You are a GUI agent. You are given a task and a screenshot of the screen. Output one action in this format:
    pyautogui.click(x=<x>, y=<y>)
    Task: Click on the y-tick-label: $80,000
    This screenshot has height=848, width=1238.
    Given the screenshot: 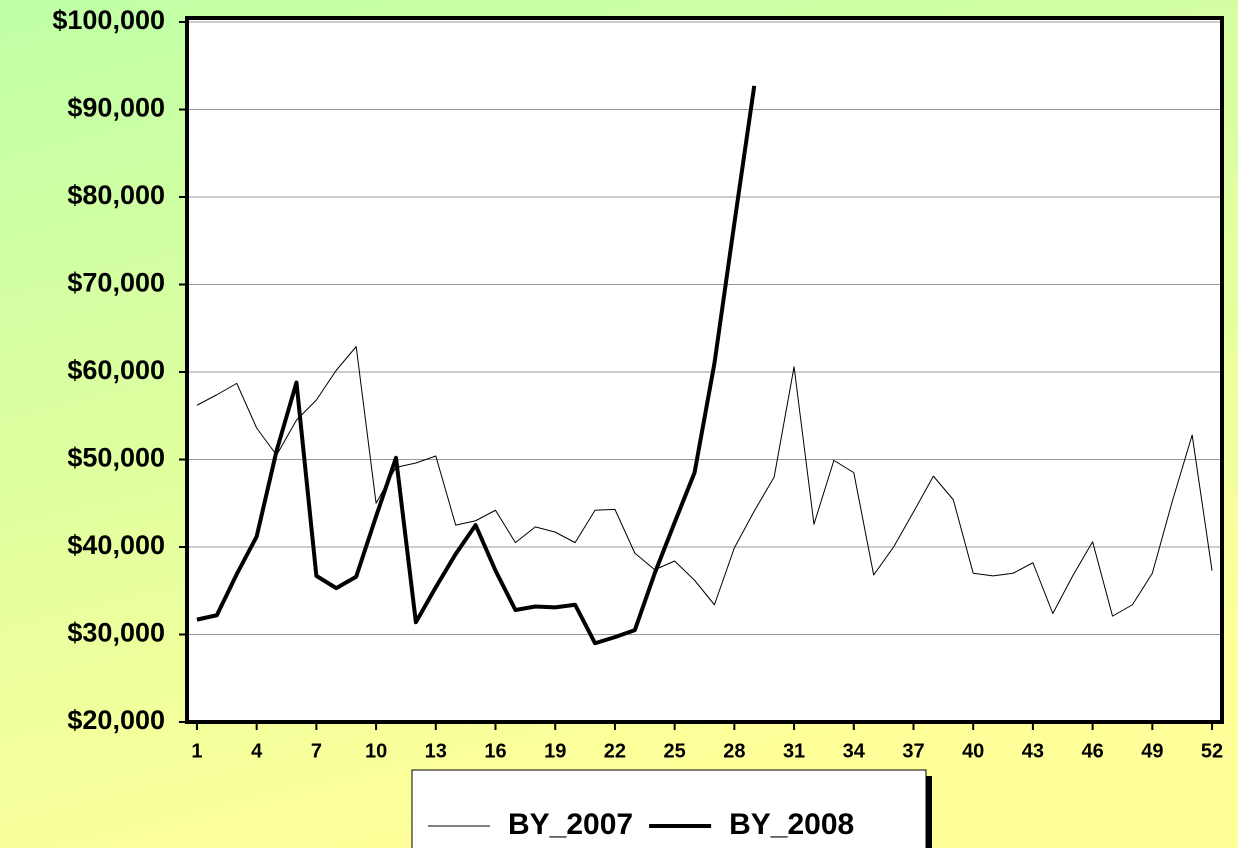 What is the action you would take?
    pyautogui.click(x=116, y=195)
    